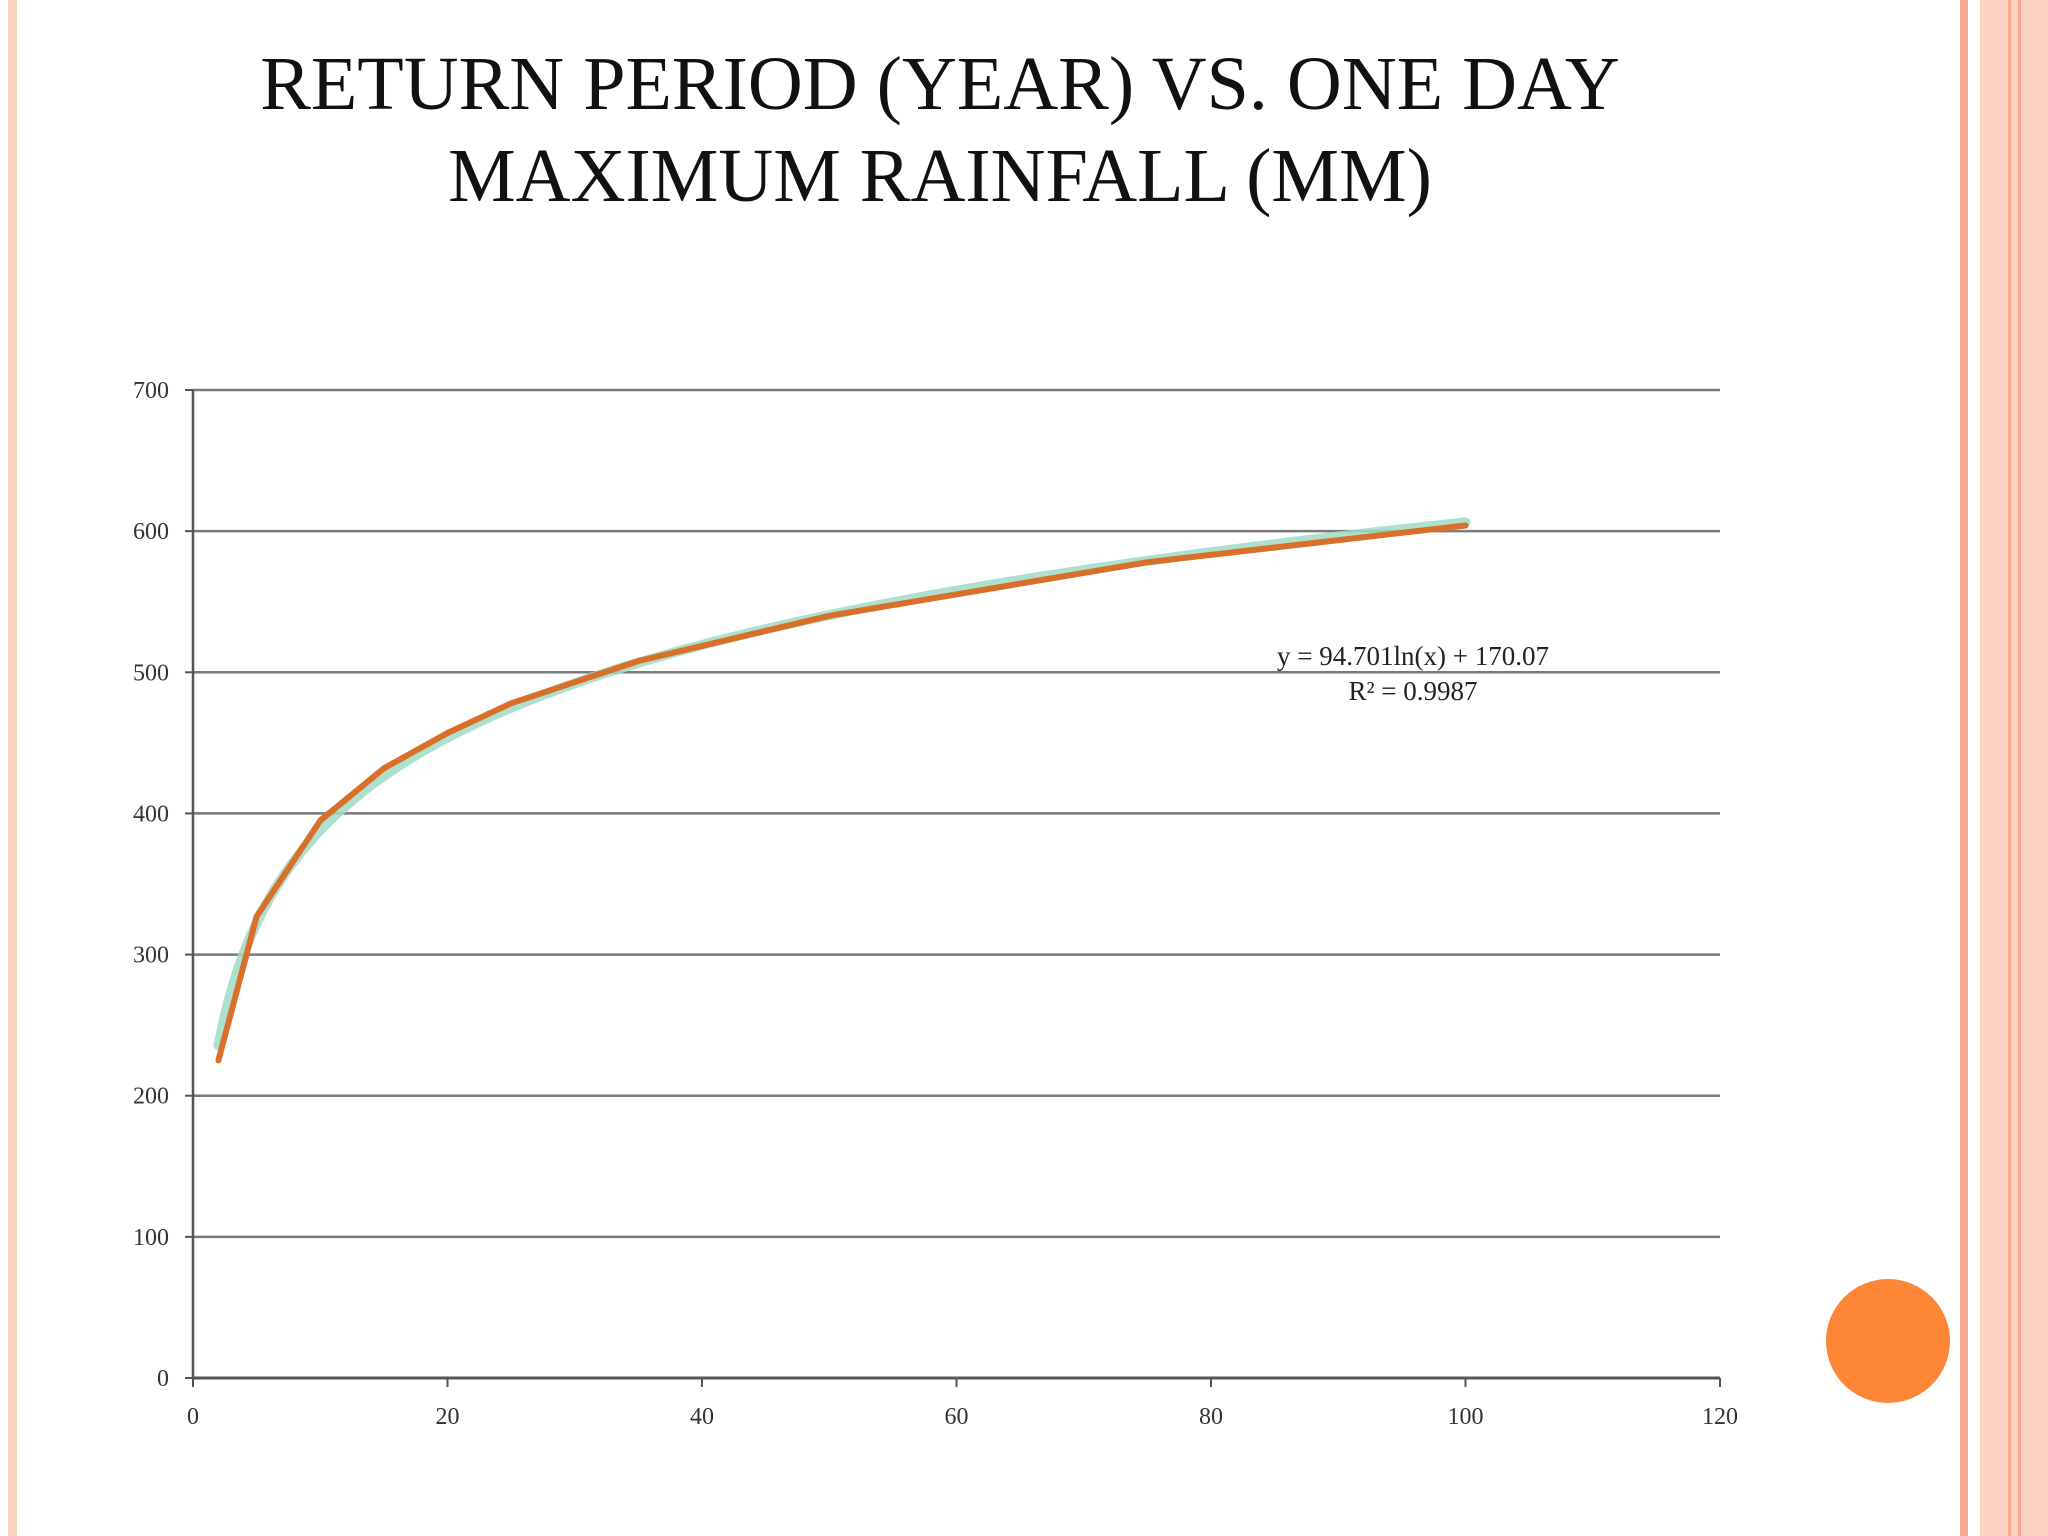 The width and height of the screenshot is (2048, 1536). I want to click on x-tick-label-0: 0, so click(193, 1417).